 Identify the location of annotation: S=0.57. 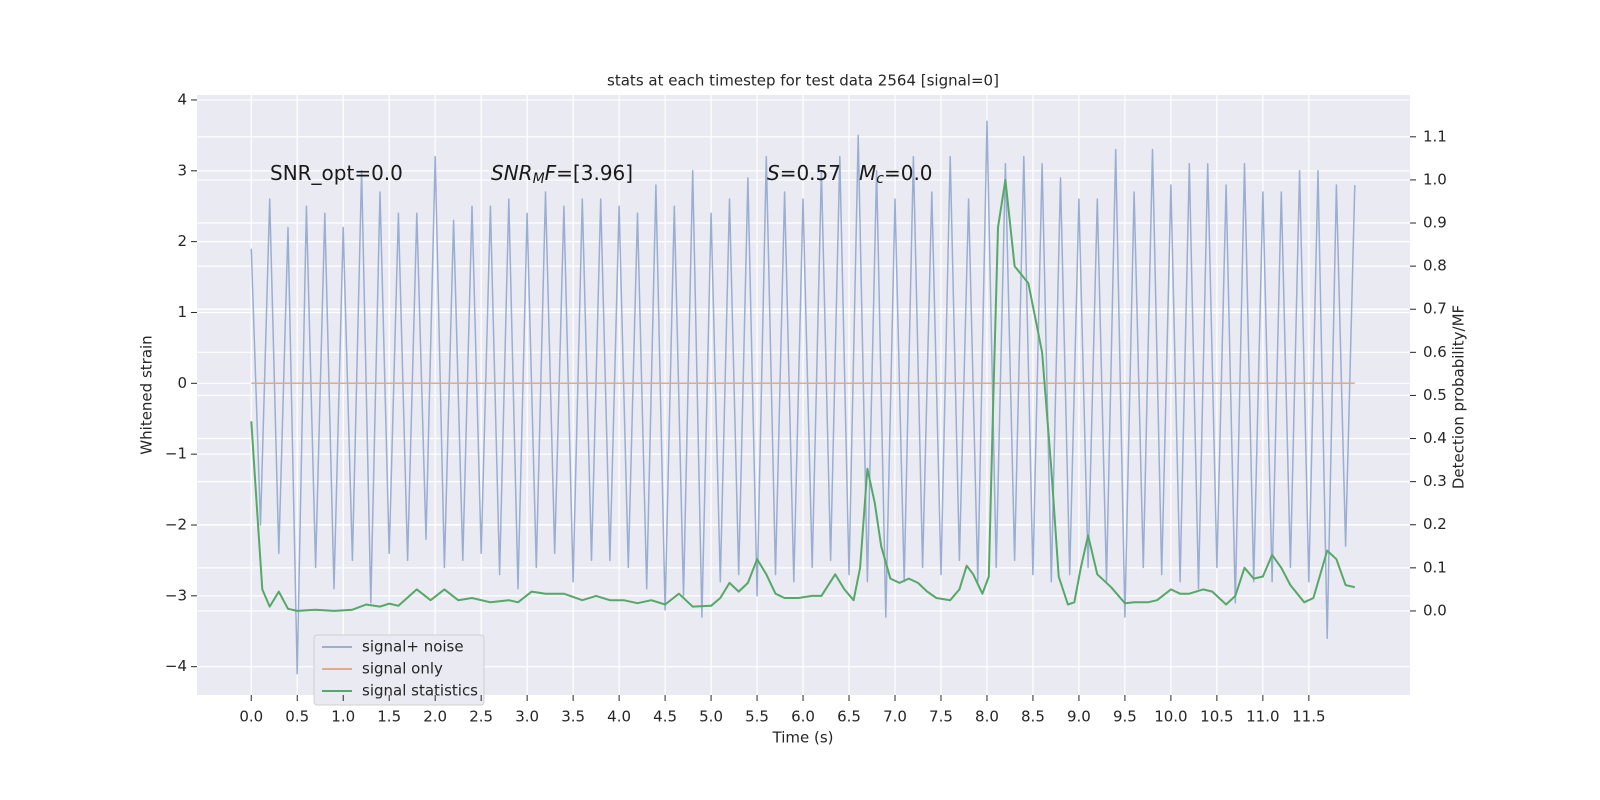
(804, 173).